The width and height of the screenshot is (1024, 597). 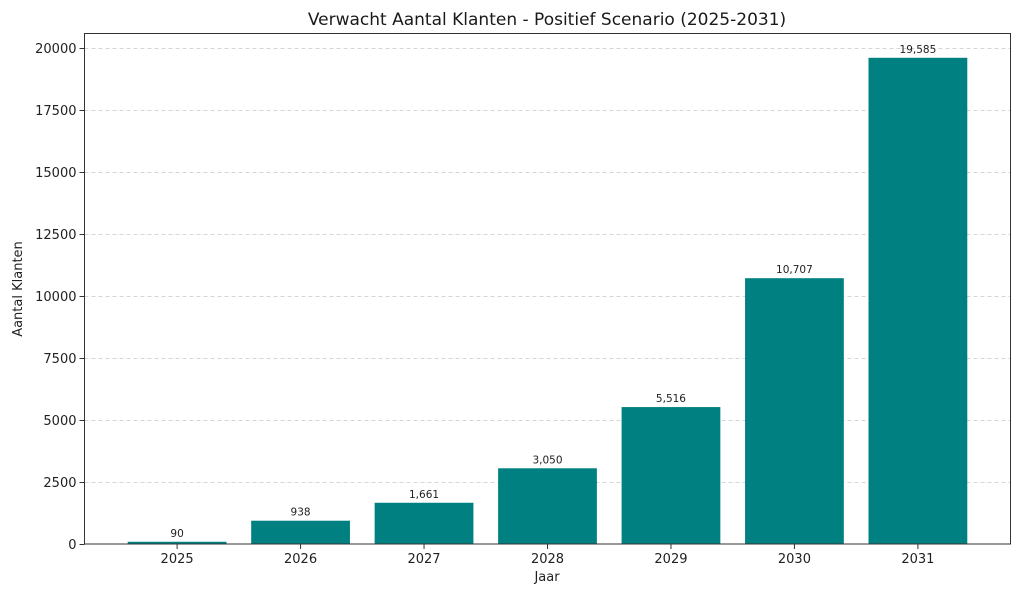 I want to click on y-axis-label: Aantal Klanten, so click(x=18, y=289).